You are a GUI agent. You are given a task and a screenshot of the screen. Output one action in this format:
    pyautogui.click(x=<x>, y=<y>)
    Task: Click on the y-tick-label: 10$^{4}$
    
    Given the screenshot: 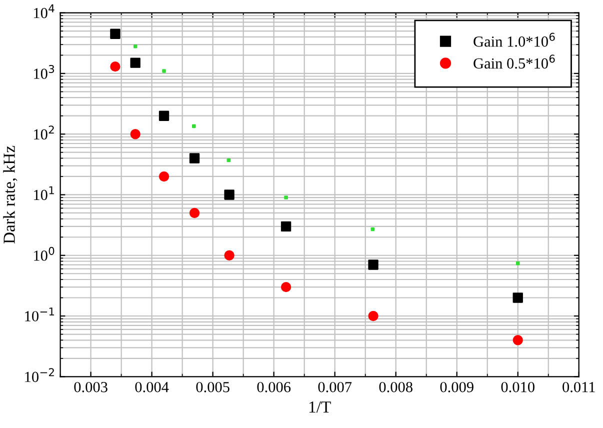 What is the action you would take?
    pyautogui.click(x=44, y=11)
    